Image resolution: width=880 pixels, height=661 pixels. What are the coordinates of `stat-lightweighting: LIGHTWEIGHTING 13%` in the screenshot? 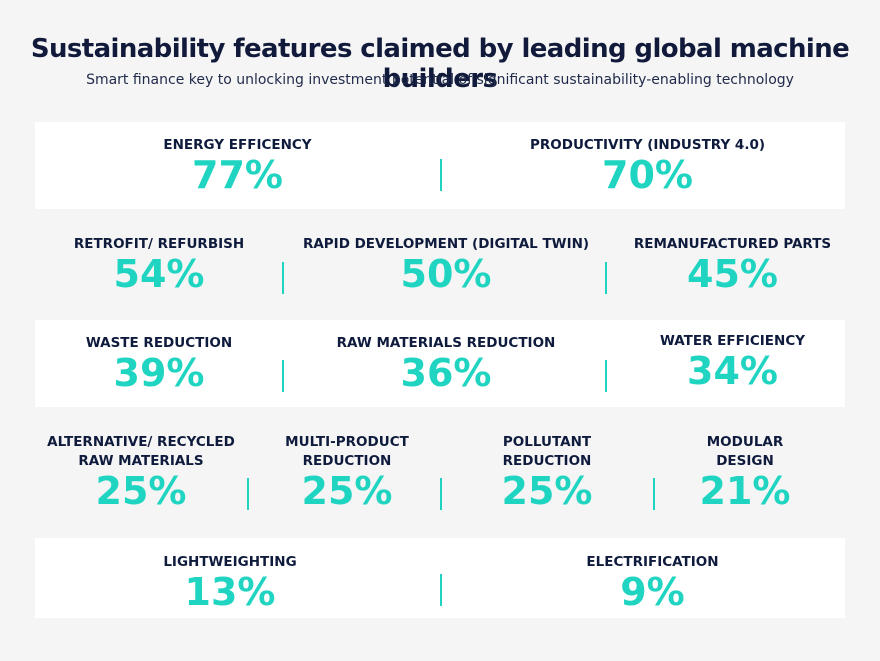 It's located at (230, 582).